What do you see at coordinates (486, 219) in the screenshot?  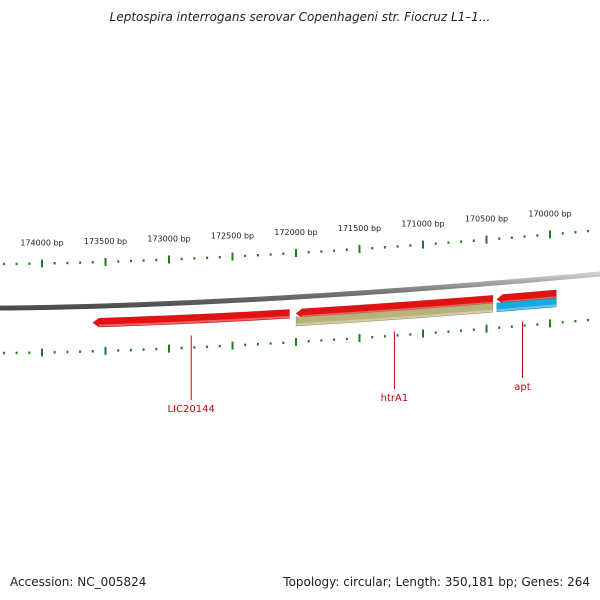 I see `tick-label: 170500 bp` at bounding box center [486, 219].